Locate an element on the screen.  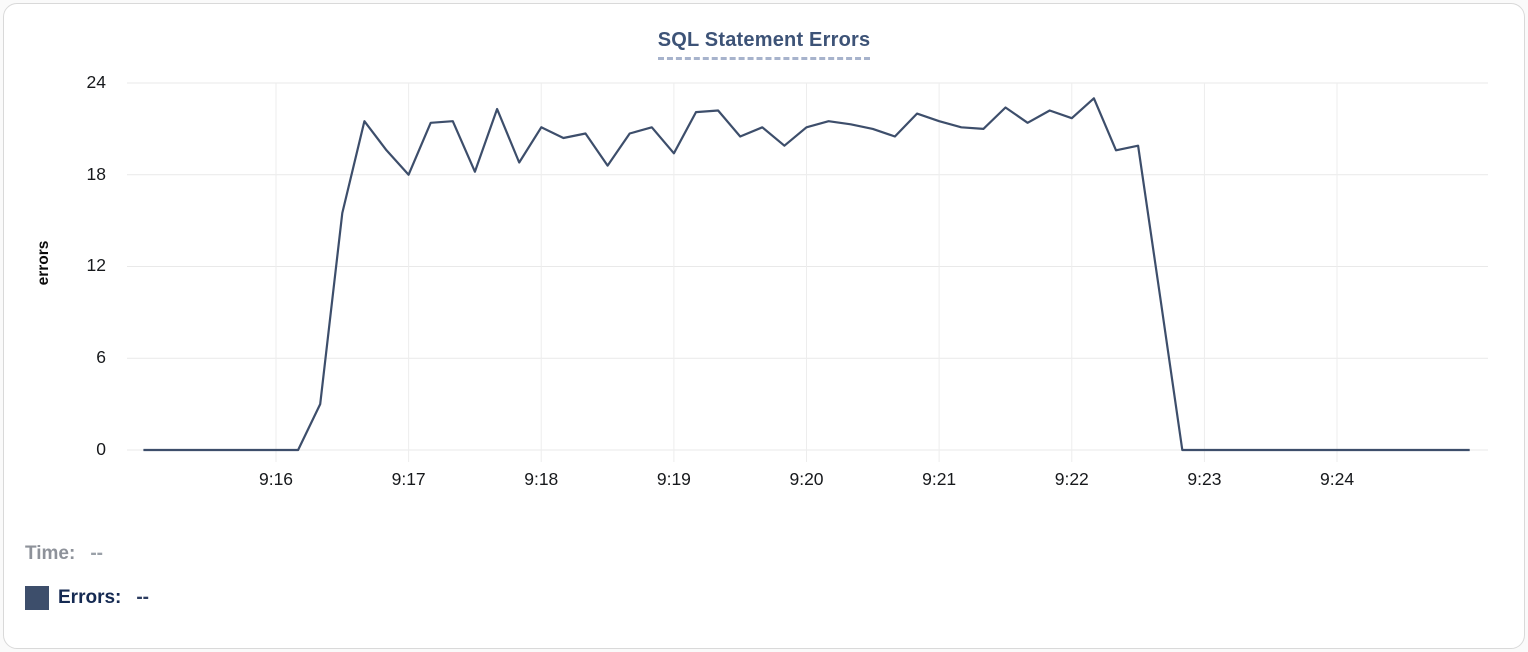
x-tick-label: 9:23 is located at coordinates (1204, 479).